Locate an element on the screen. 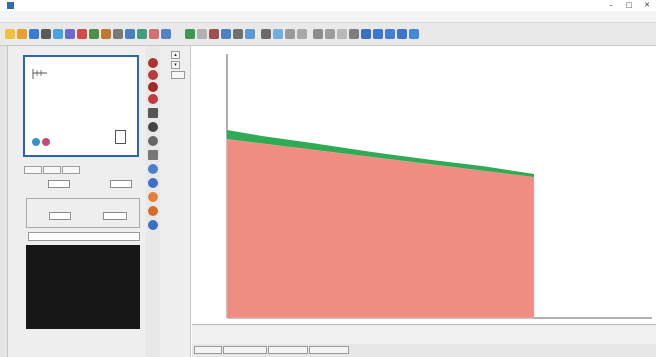 Image resolution: width=656 pixels, height=357 pixels. ruler-icon is located at coordinates (153, 113).